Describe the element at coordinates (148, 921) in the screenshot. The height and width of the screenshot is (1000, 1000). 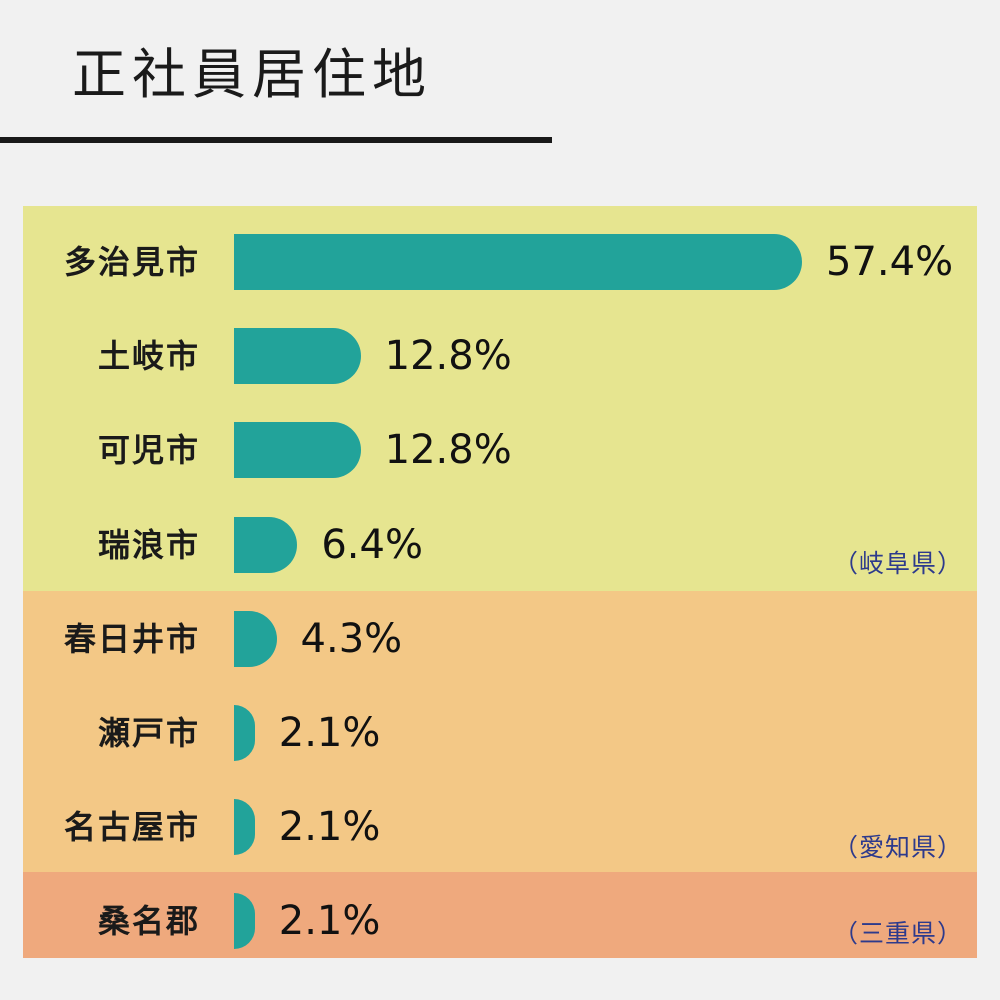
I see `category-label: 桑名郡` at that location.